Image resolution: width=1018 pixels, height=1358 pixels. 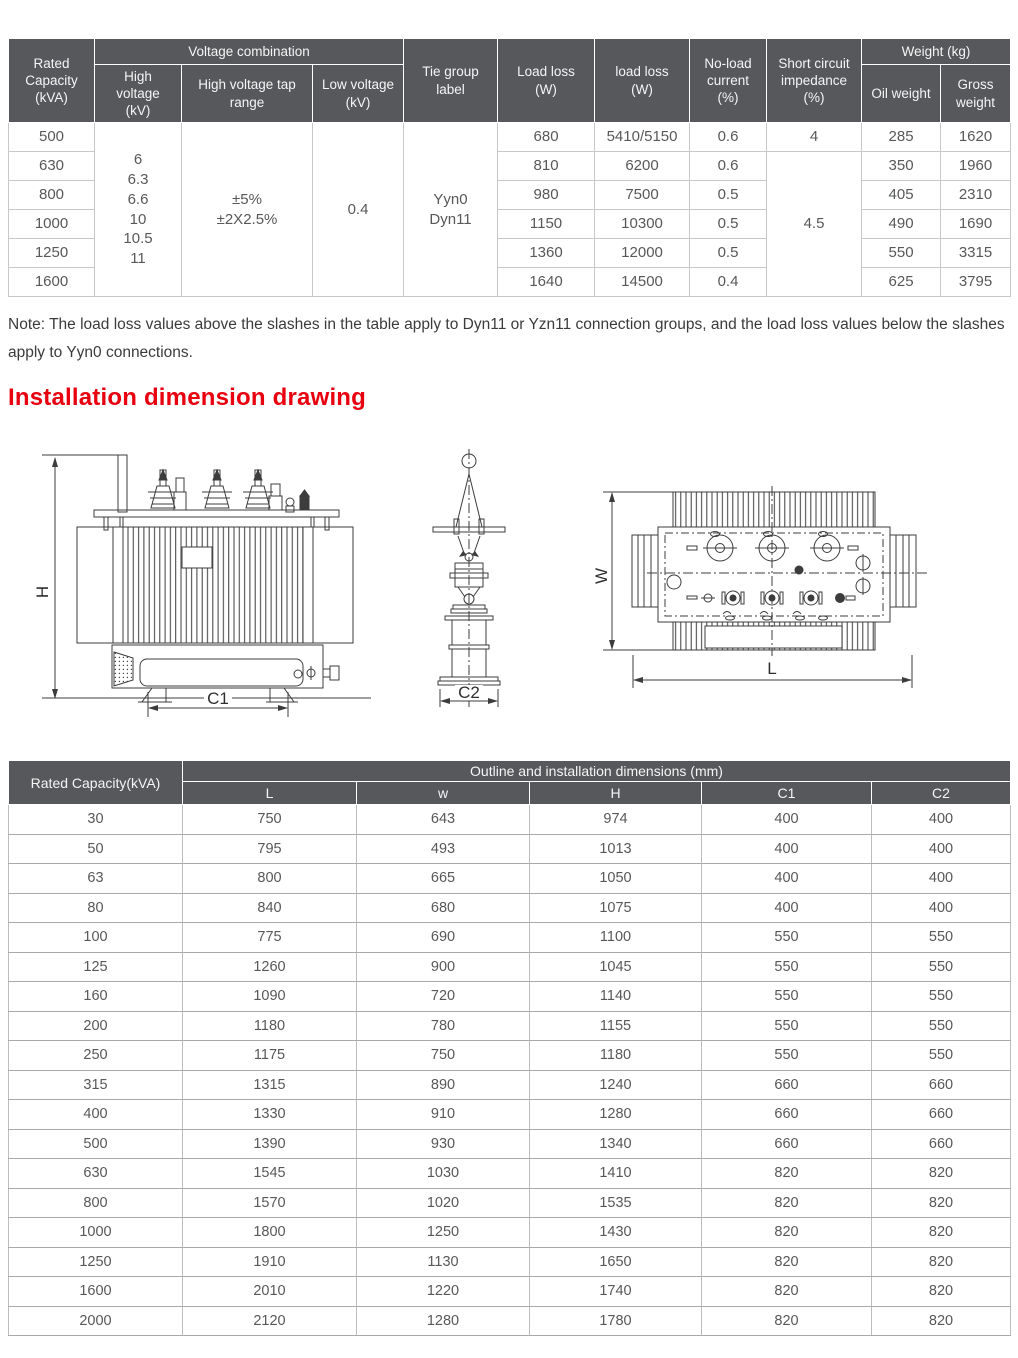 What do you see at coordinates (642, 137) in the screenshot?
I see `table-cell: 5410/5150` at bounding box center [642, 137].